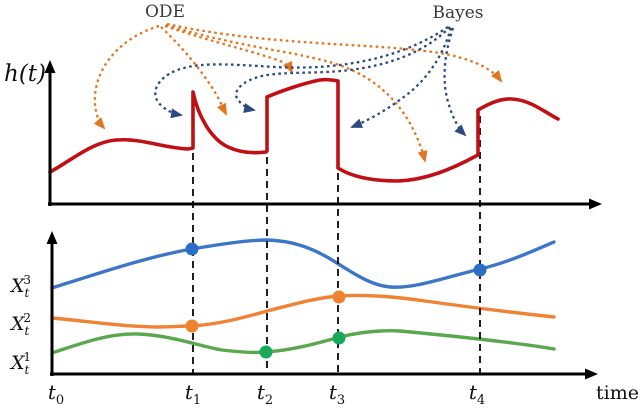 The height and width of the screenshot is (413, 640). I want to click on tick-t0: t0, so click(56, 394).